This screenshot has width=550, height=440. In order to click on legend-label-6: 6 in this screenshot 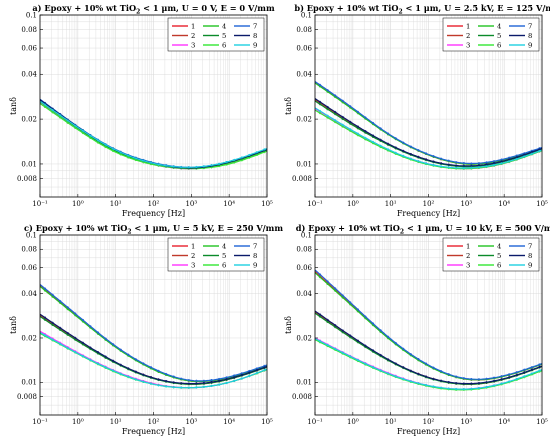, I will do `click(224, 265)`.